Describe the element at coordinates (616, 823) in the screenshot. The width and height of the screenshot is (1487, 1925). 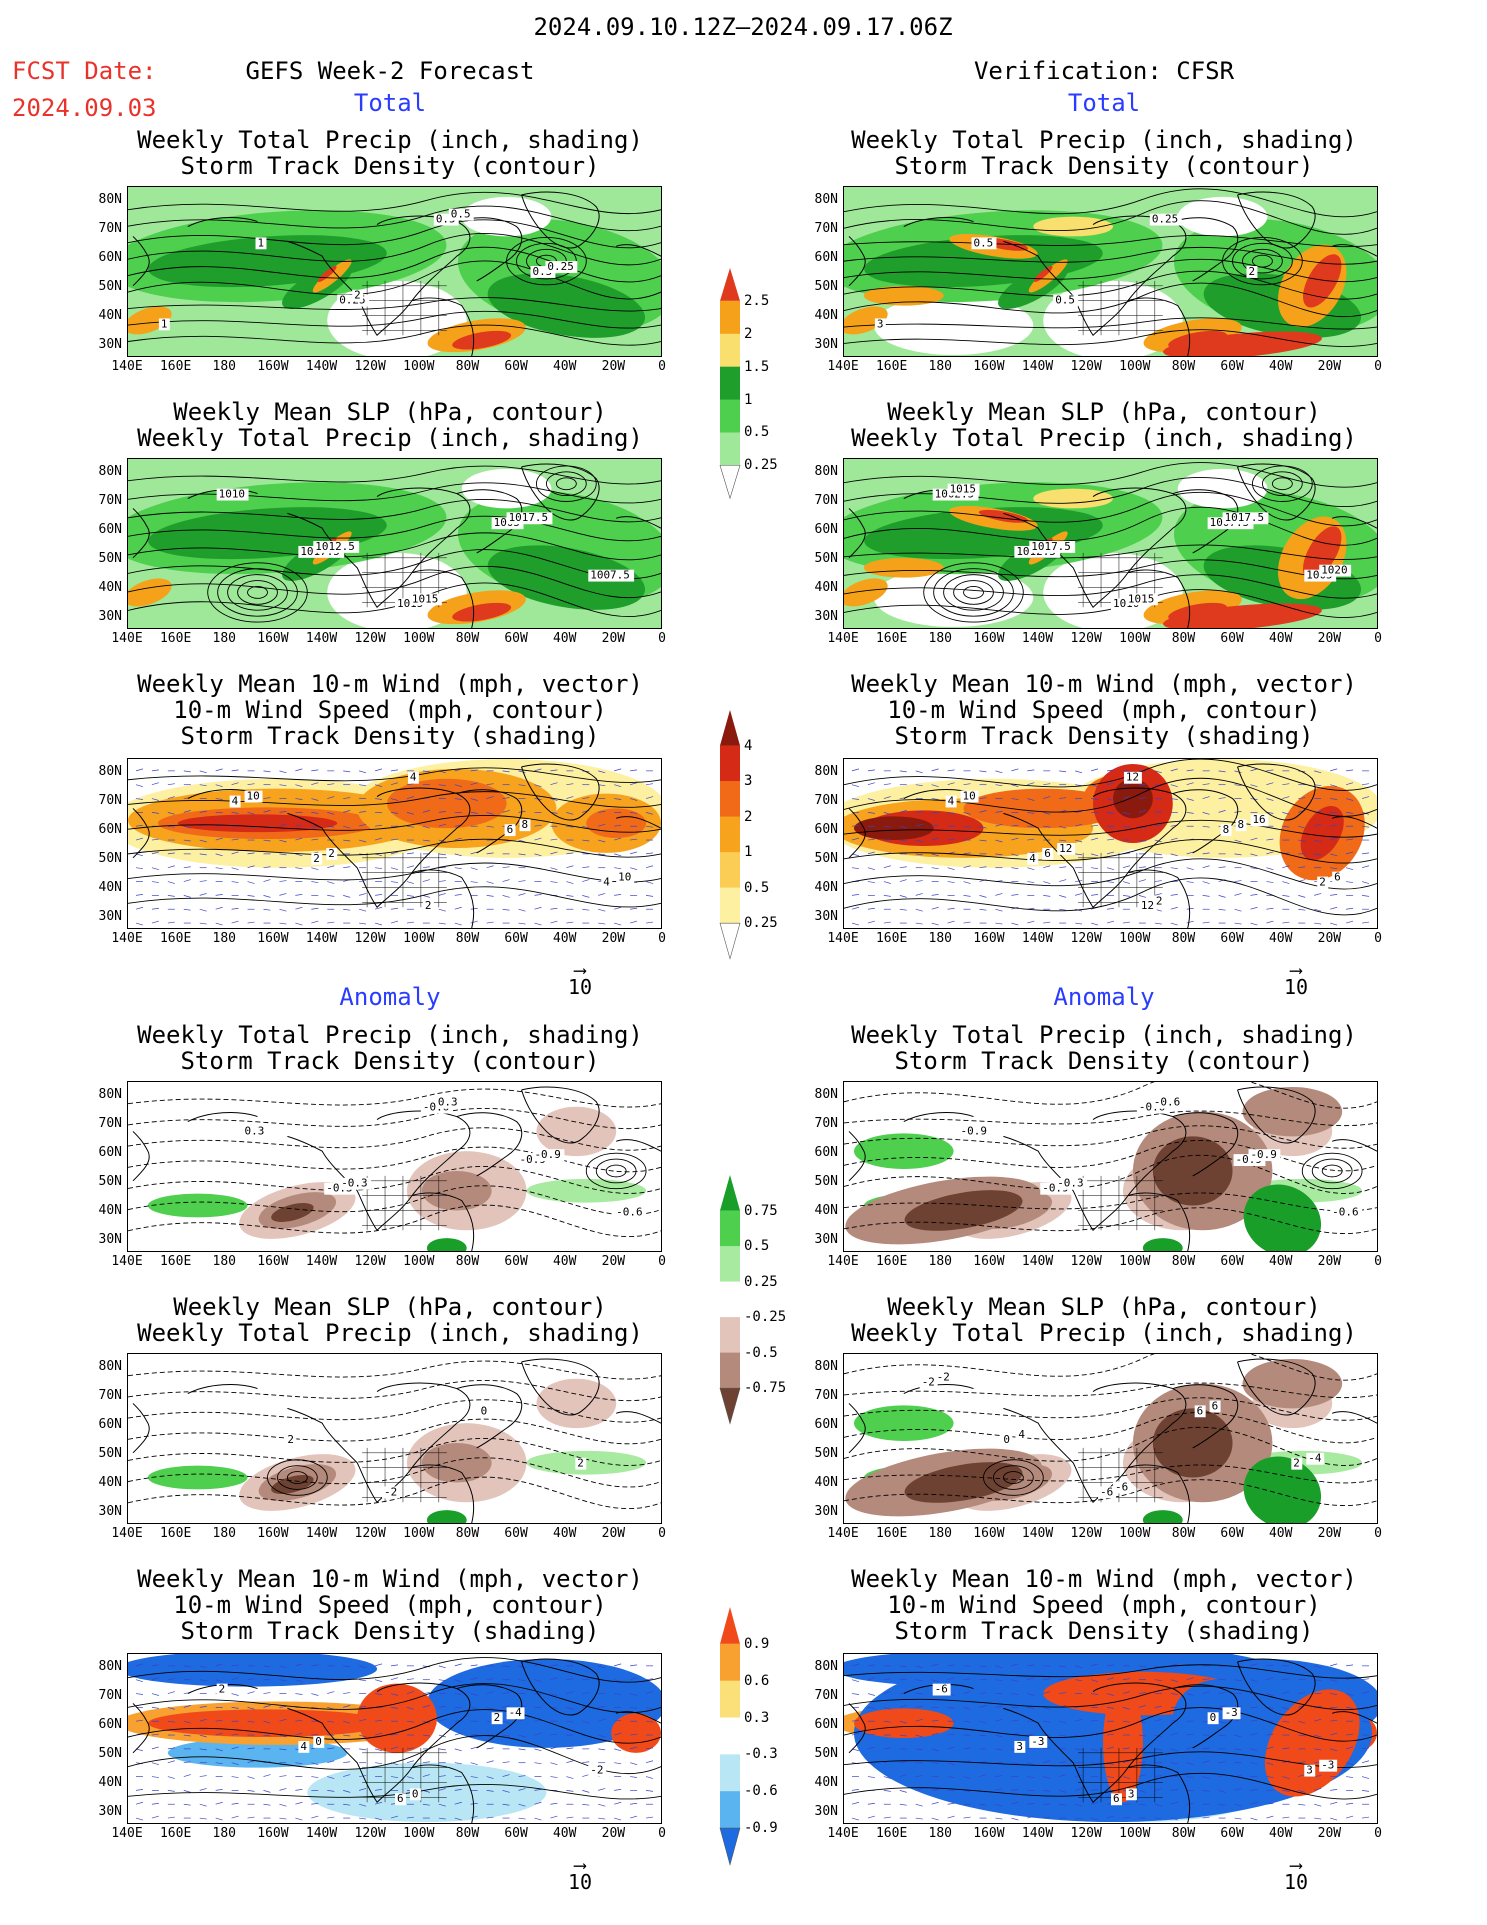
I see `shaded-region` at that location.